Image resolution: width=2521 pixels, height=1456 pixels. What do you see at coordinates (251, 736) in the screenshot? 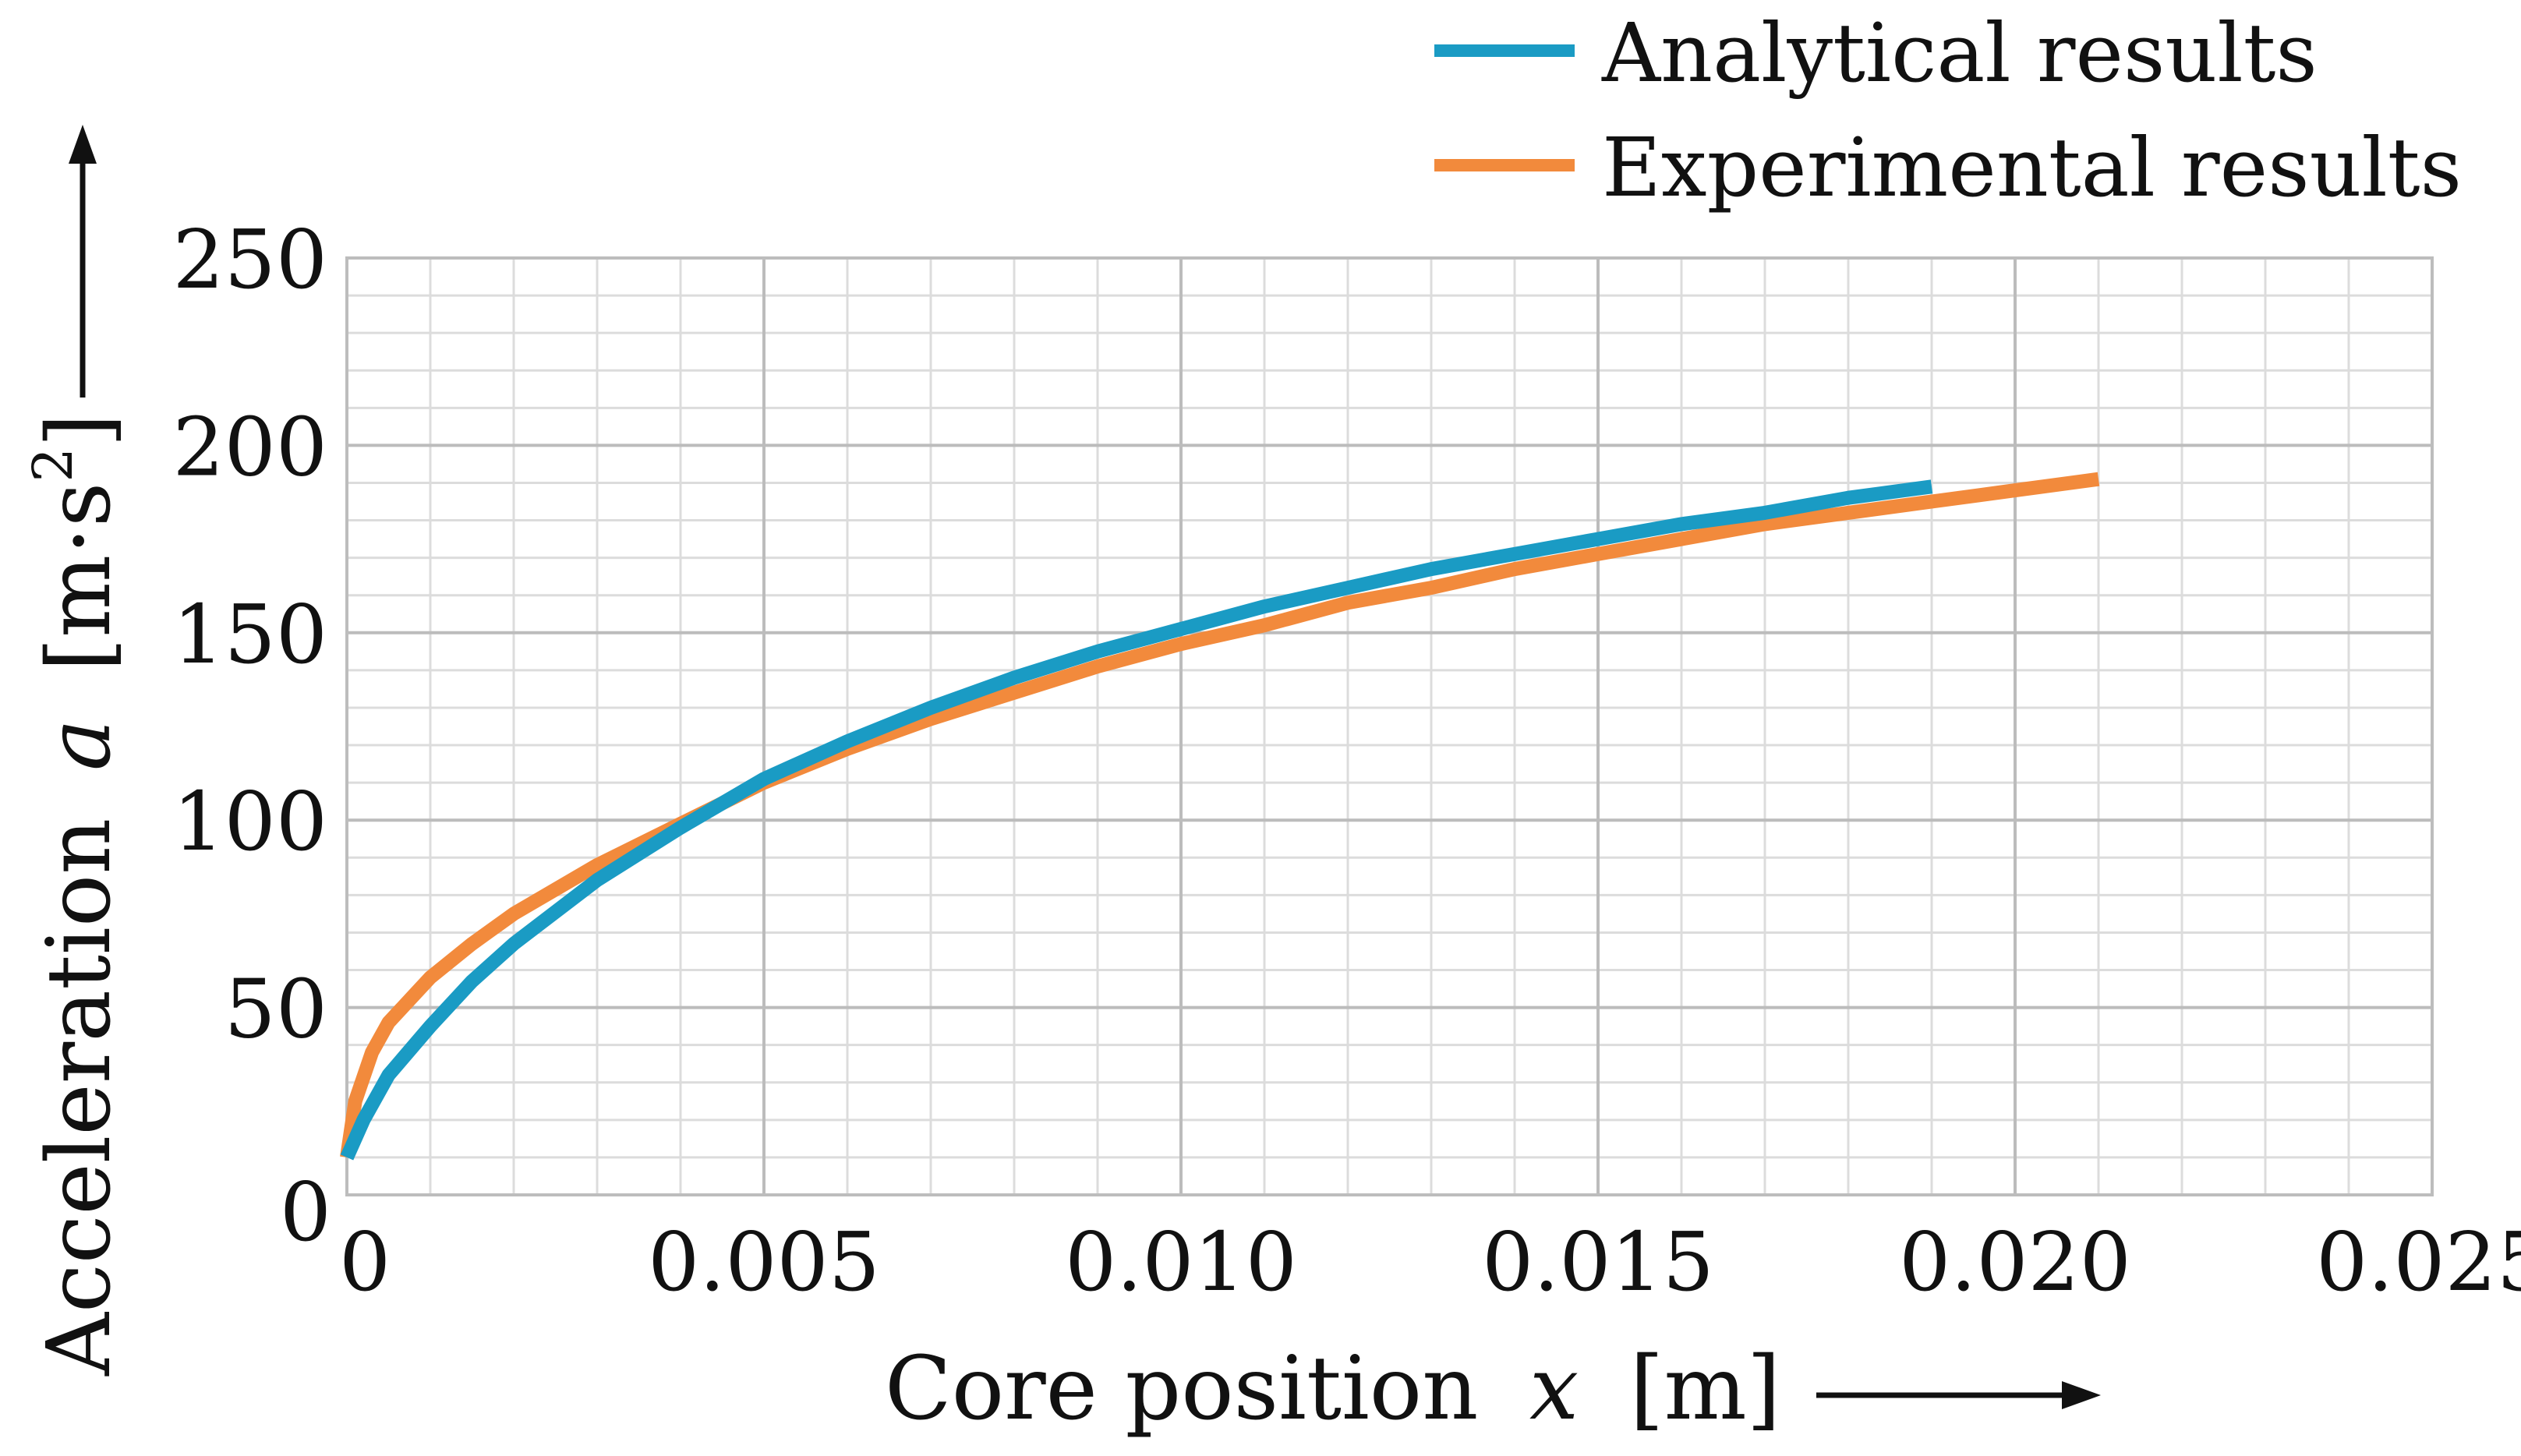
I see `y-tick-labels: 0 50 100 150 200 250` at bounding box center [251, 736].